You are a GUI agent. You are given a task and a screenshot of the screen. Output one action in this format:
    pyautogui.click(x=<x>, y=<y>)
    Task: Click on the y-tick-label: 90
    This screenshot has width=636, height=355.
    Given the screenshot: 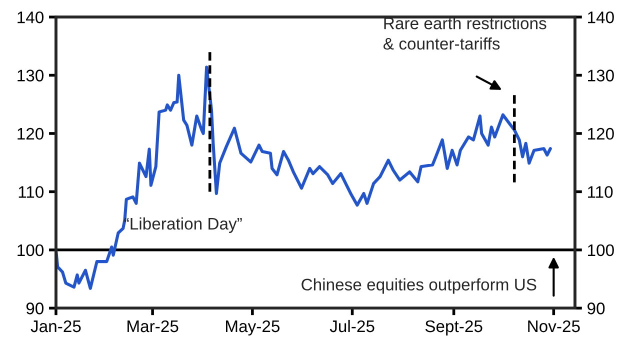 What is the action you would take?
    pyautogui.click(x=35, y=308)
    